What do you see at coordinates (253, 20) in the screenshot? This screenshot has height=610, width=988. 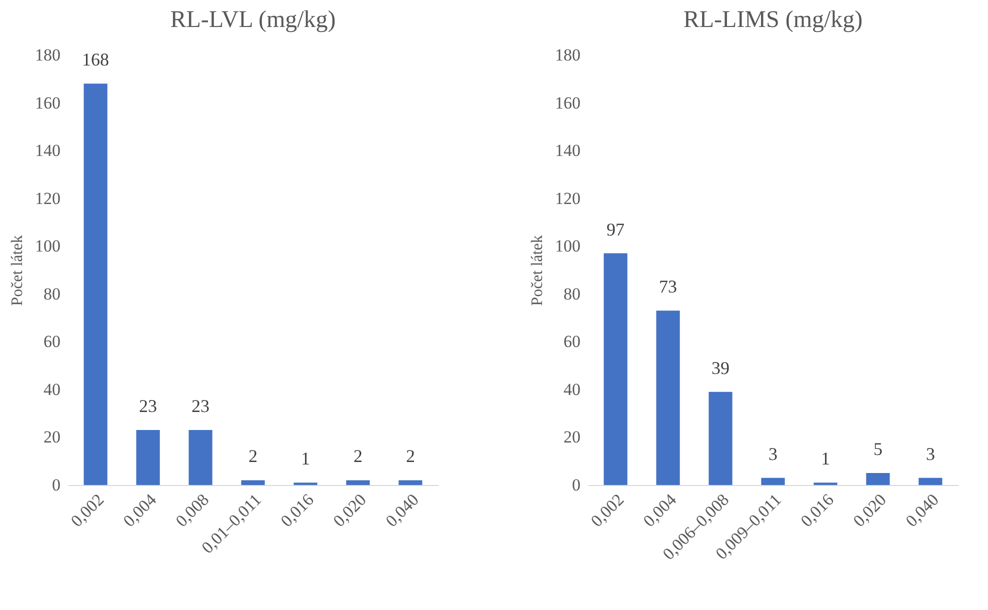 I see `chart-title: RL-LVL (mg/kg)` at bounding box center [253, 20].